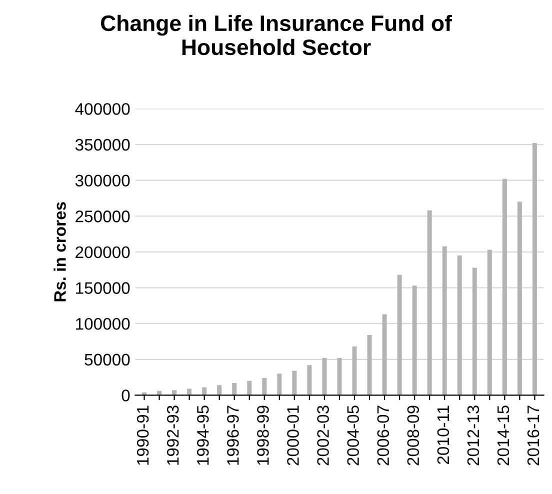 The width and height of the screenshot is (552, 494). What do you see at coordinates (126, 396) in the screenshot?
I see `y-tick-label: 0` at bounding box center [126, 396].